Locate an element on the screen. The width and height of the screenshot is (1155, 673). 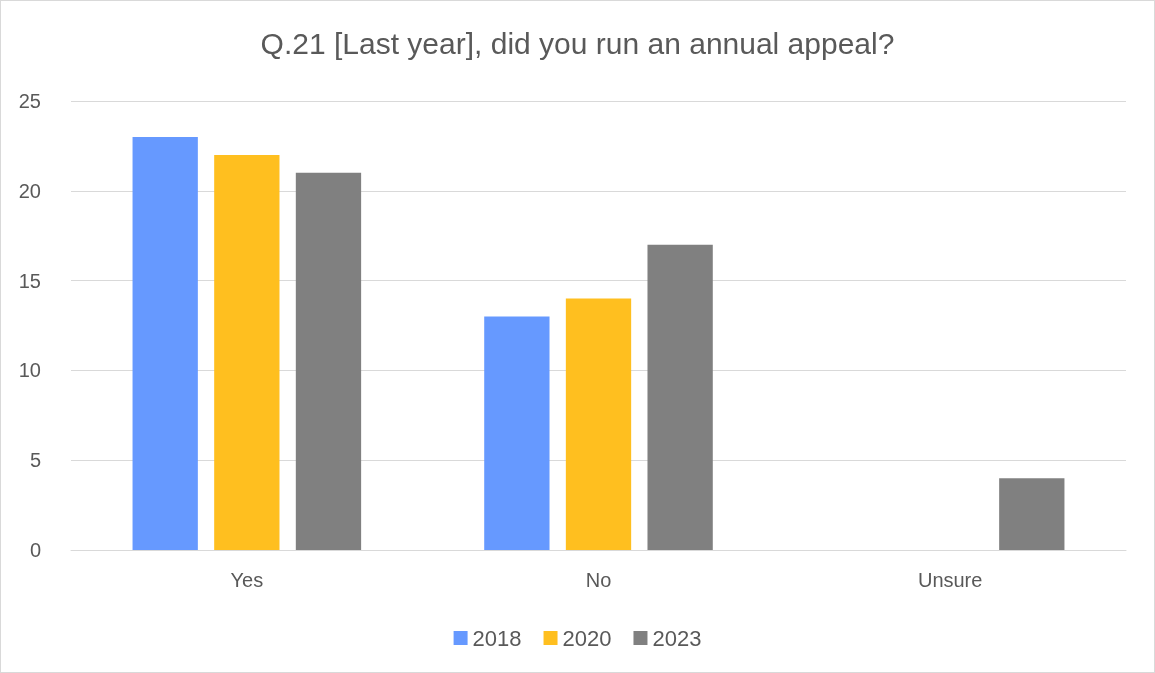
y-tick-label: 20 is located at coordinates (29, 190).